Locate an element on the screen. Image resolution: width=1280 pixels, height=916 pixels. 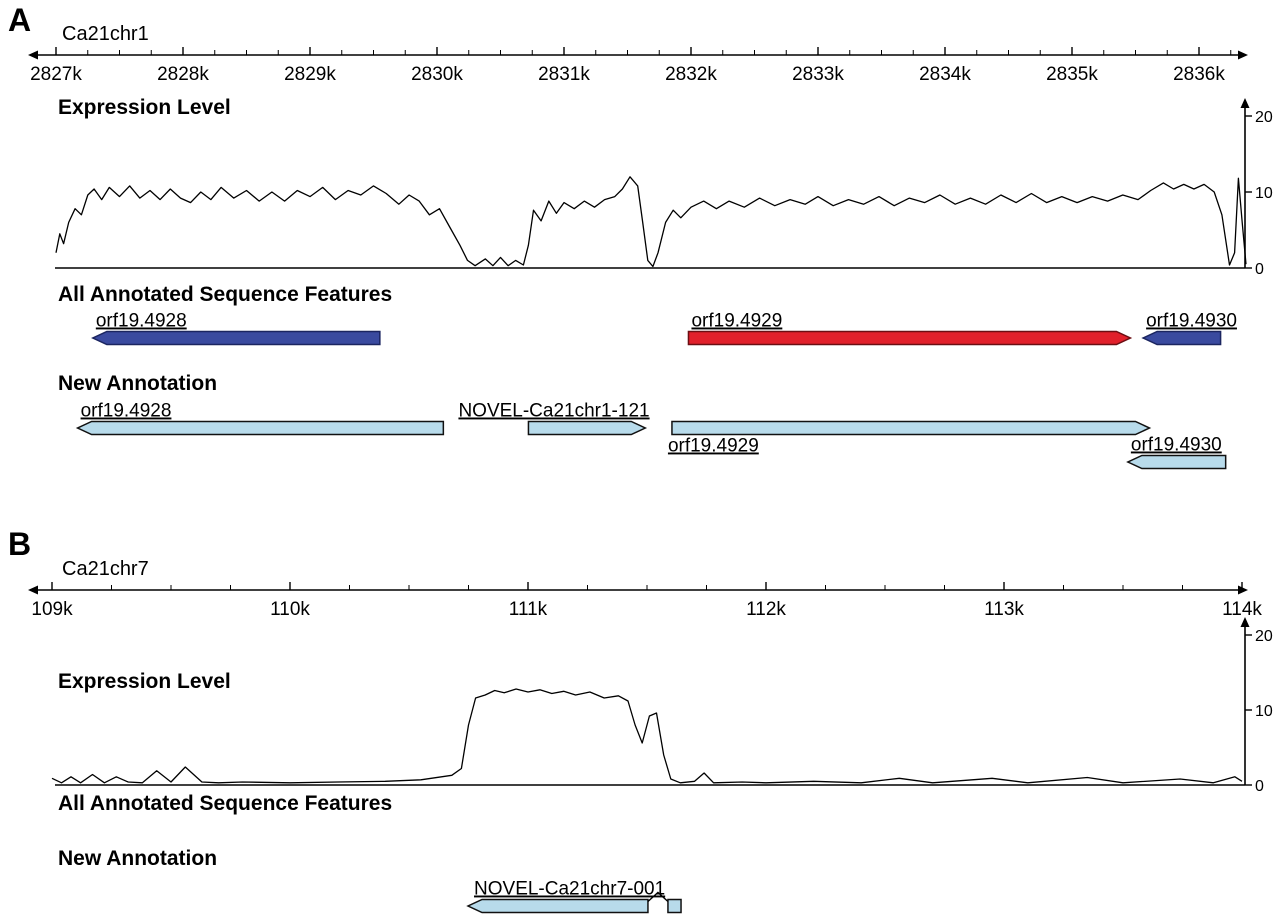
panel-b-label: B is located at coordinates (20, 544).